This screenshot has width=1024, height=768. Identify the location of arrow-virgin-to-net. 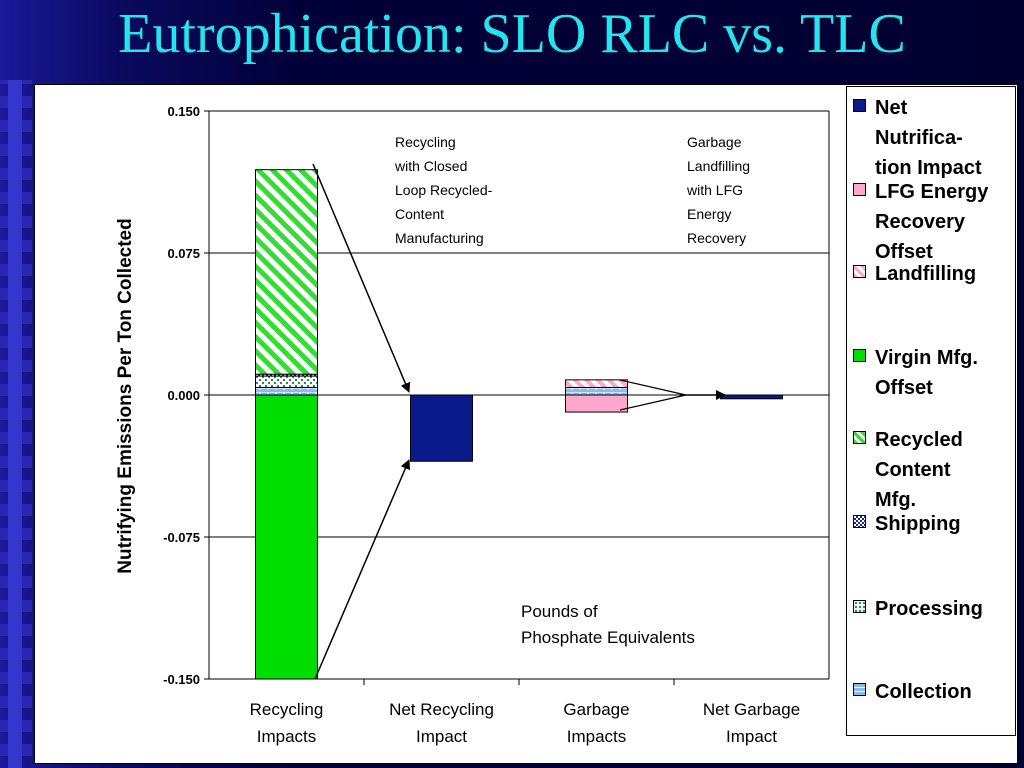
(362, 569).